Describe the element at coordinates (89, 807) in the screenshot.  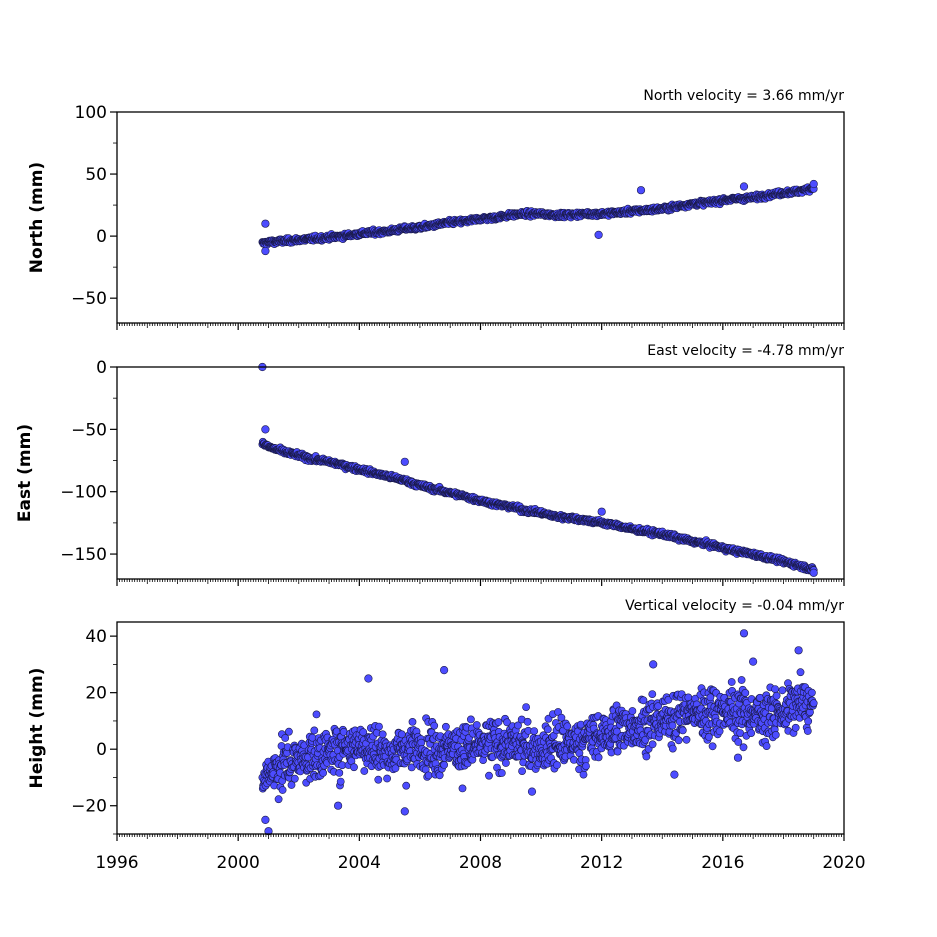
I see `y-tick-label: −20` at that location.